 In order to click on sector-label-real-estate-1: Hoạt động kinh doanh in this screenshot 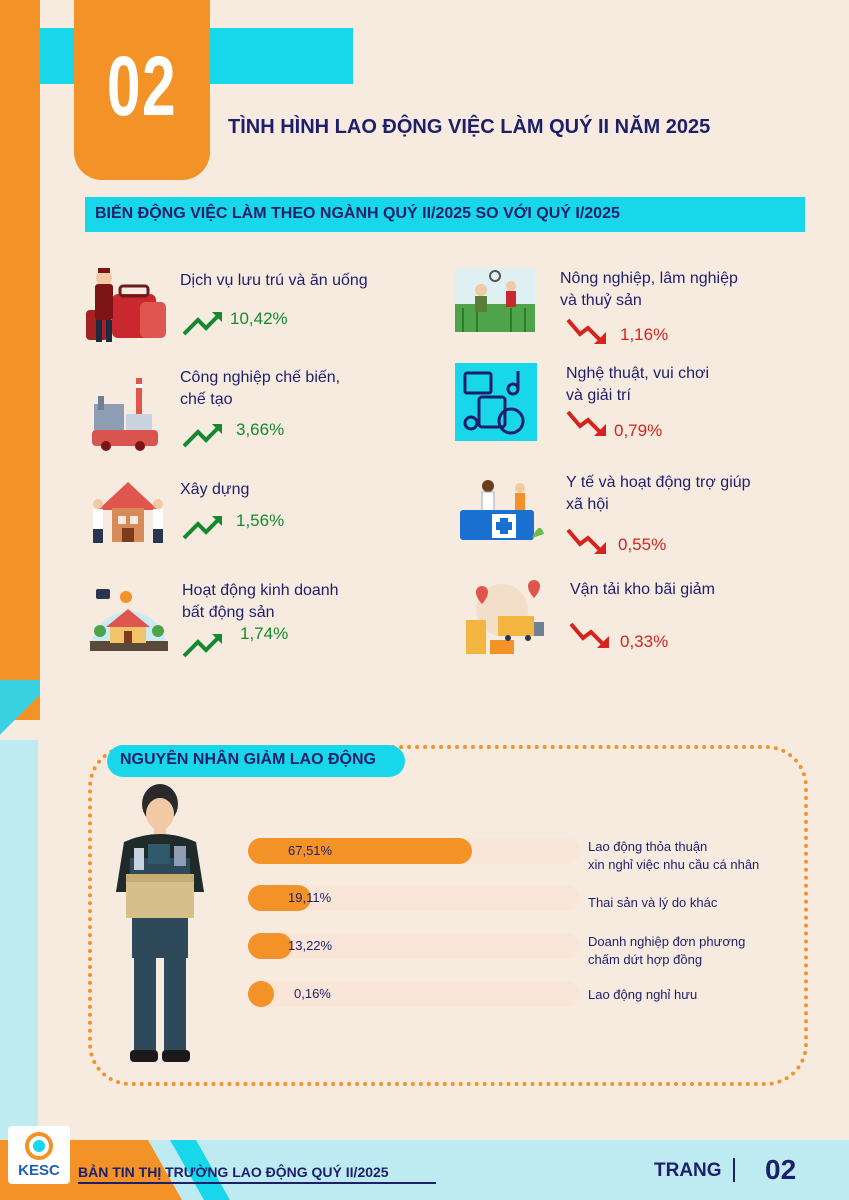, I will do `click(260, 590)`.